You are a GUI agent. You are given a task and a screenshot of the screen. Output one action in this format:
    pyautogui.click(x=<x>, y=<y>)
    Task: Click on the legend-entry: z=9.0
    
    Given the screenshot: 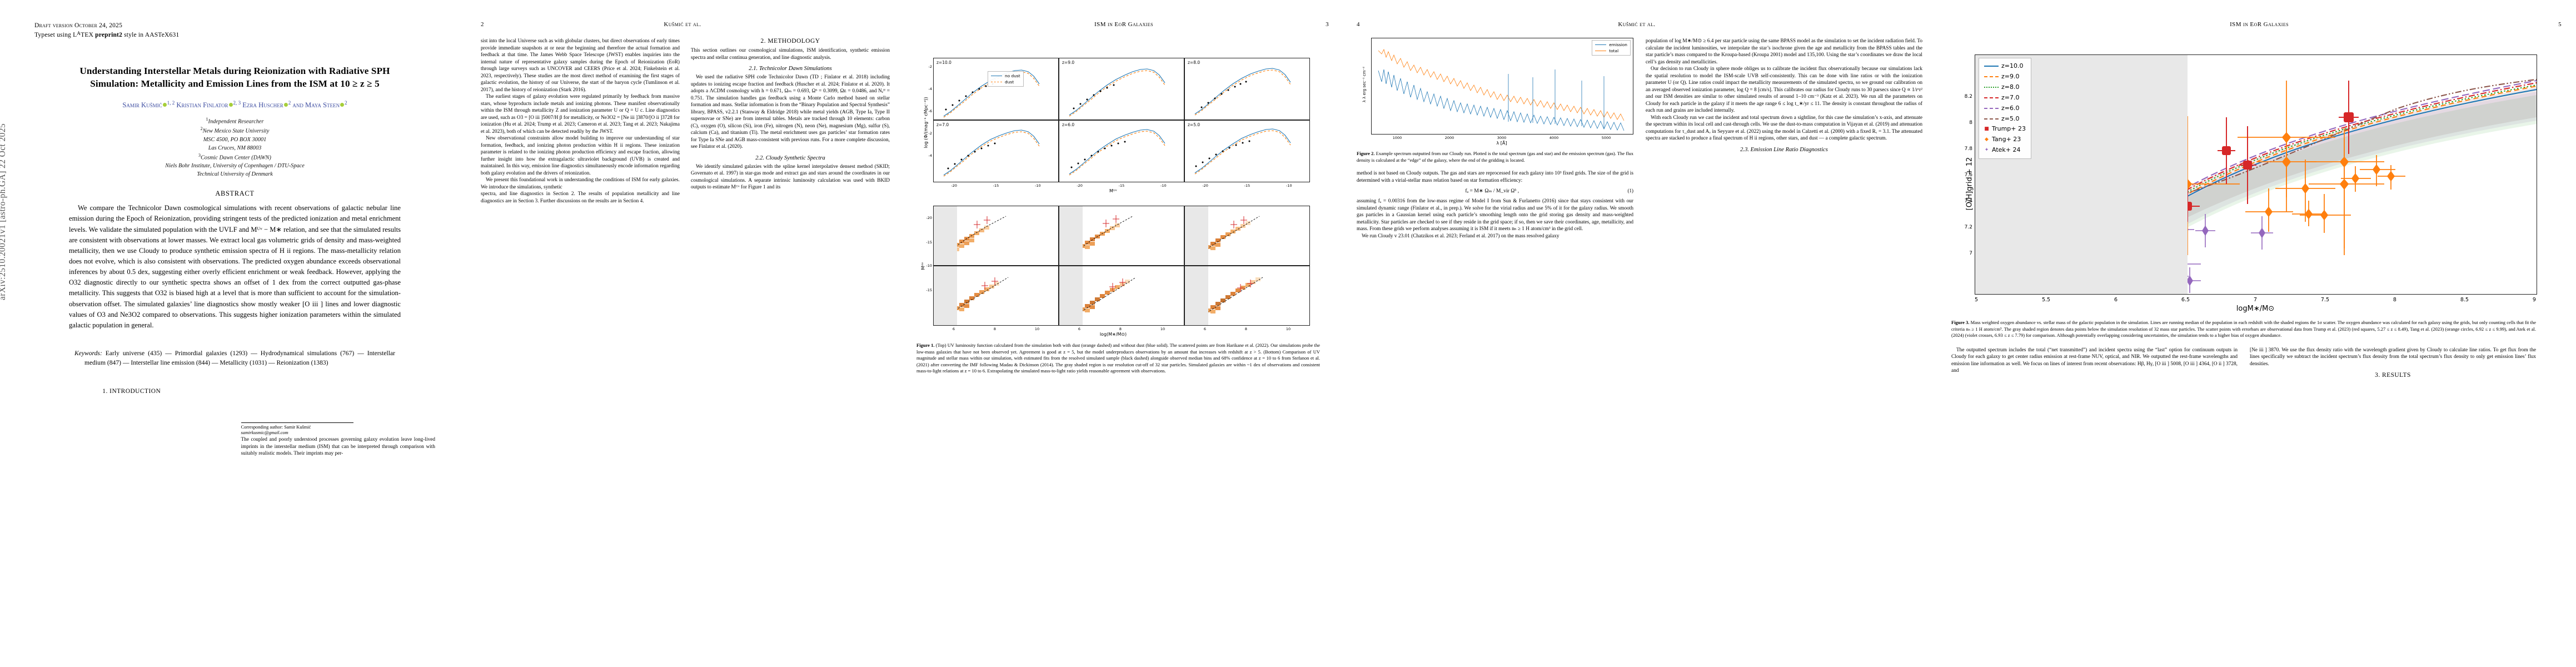 What is the action you would take?
    pyautogui.click(x=2005, y=77)
    